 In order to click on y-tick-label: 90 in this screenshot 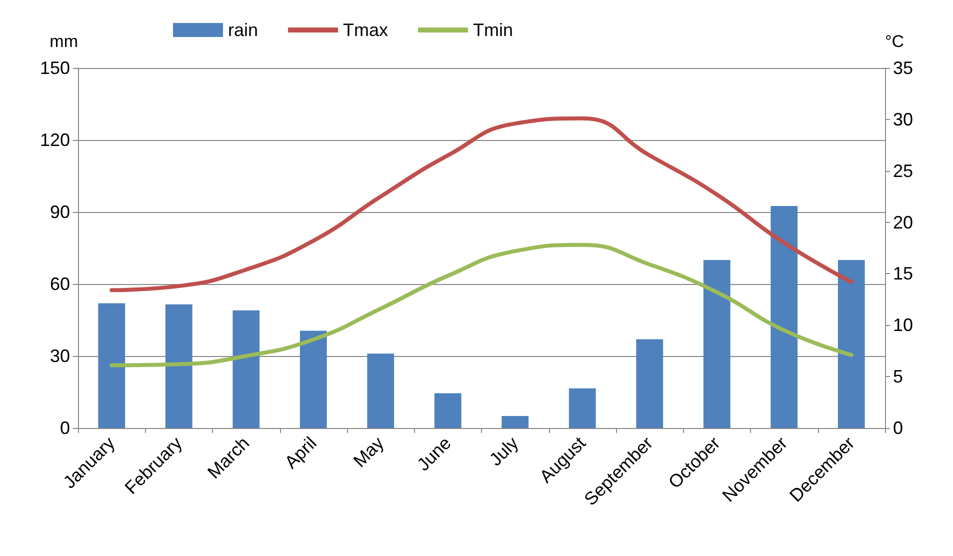, I will do `click(60, 212)`.